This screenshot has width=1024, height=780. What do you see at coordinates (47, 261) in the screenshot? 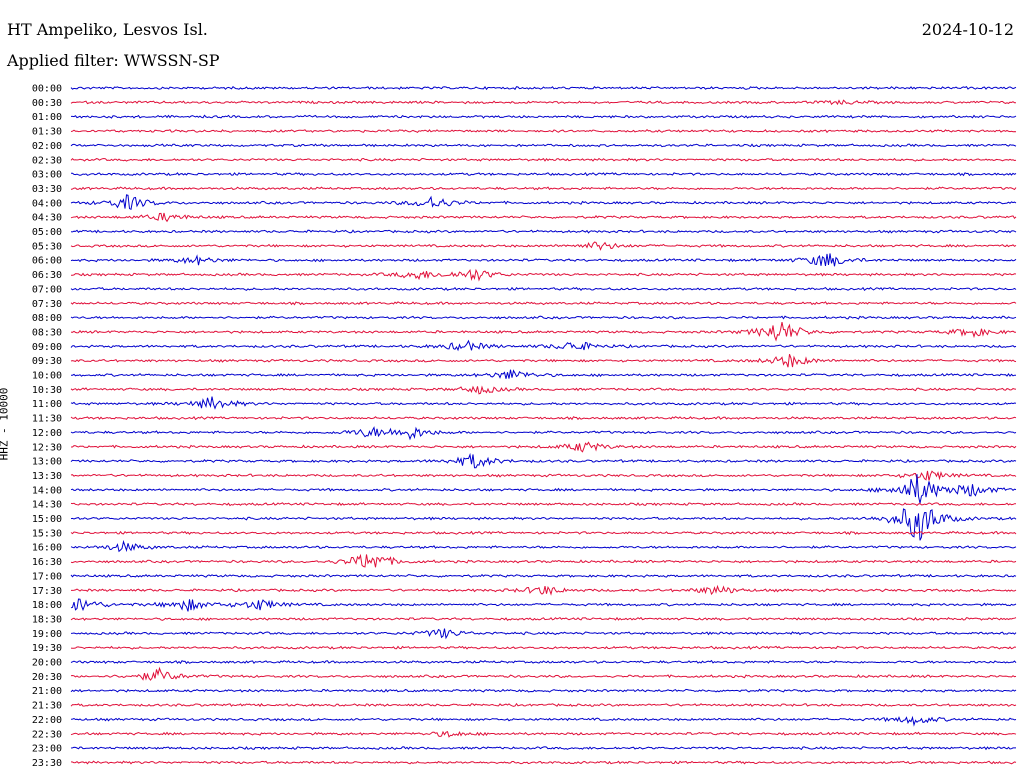
I see `time-tick-label: 06:00` at bounding box center [47, 261].